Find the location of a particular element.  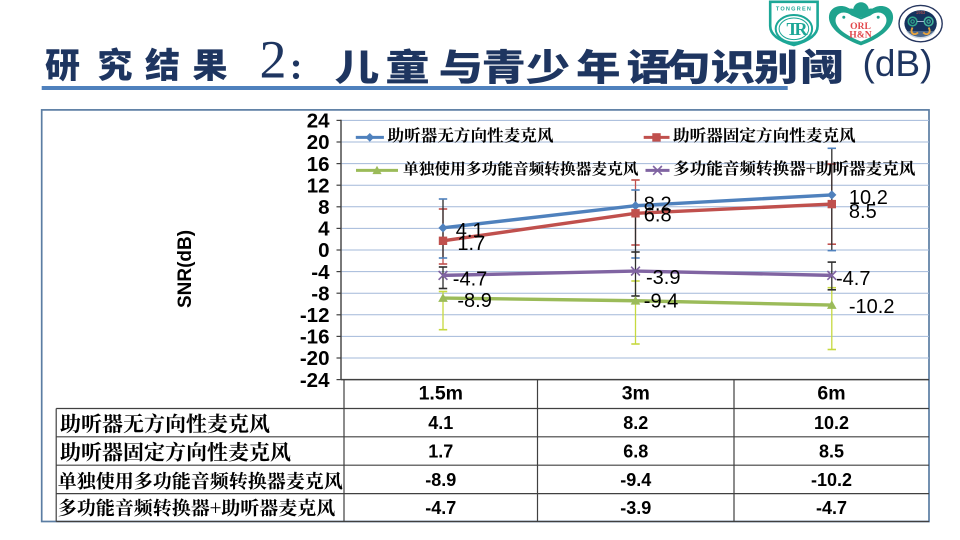

svg-text: -20 is located at coordinates (315, 358).